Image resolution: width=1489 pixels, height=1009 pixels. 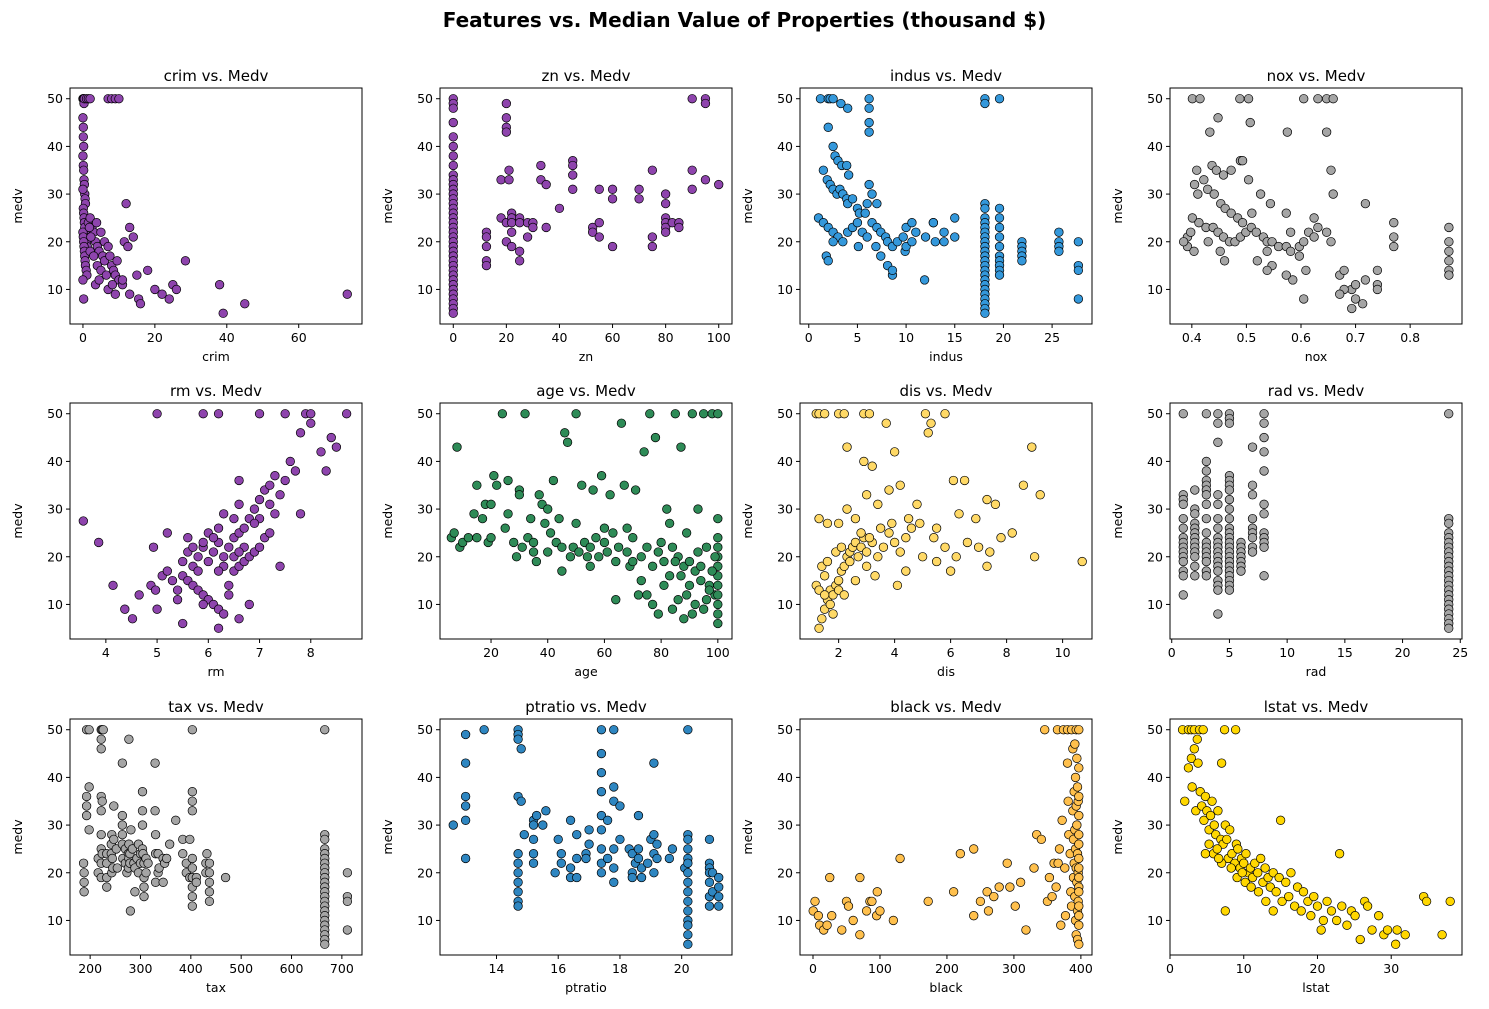 What do you see at coordinates (946, 987) in the screenshot?
I see `x-axis-label: black` at bounding box center [946, 987].